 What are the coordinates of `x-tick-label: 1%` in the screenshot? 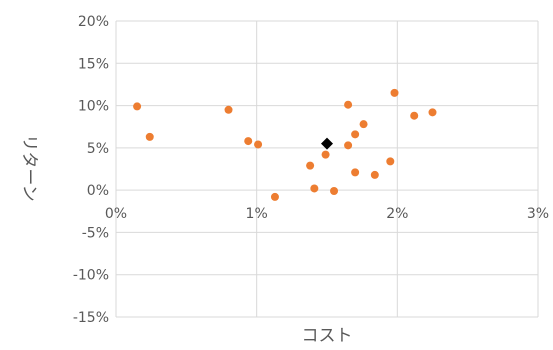 It's located at (257, 214).